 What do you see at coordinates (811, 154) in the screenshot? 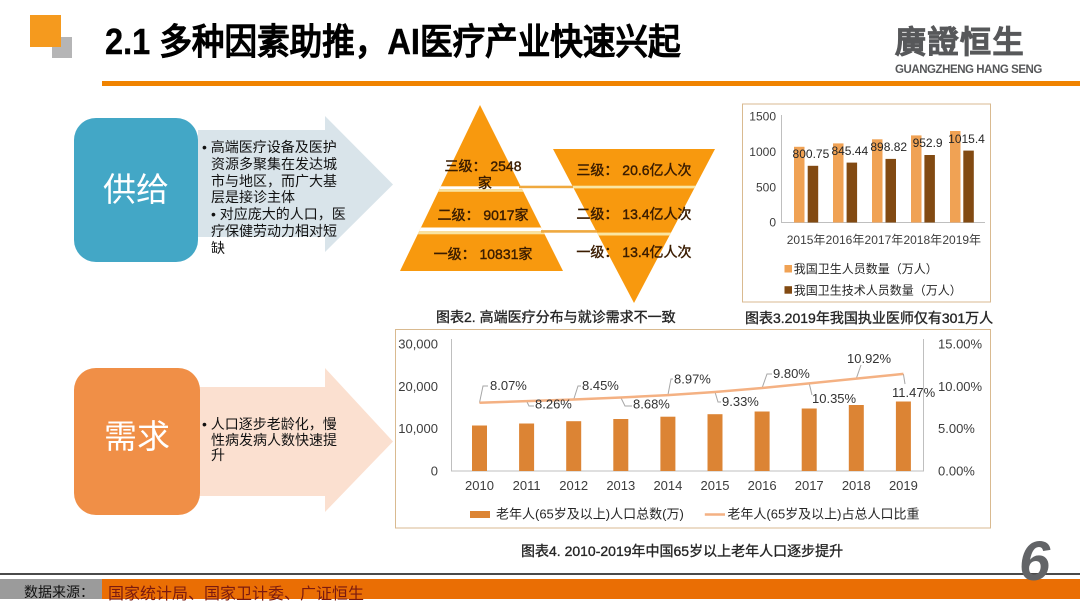
I see `svg-text: 800.75` at bounding box center [811, 154].